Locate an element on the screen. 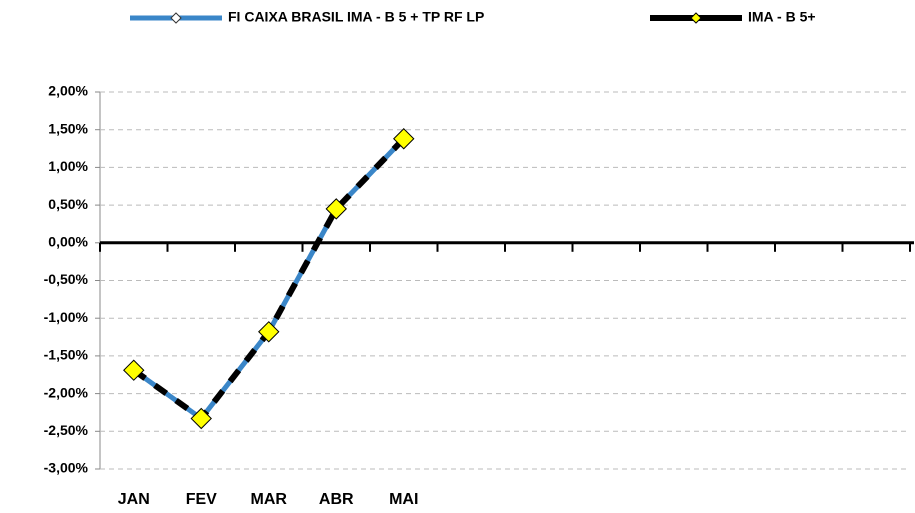 This screenshot has width=915, height=513. y-tick-label: 1,50% is located at coordinates (68, 128).